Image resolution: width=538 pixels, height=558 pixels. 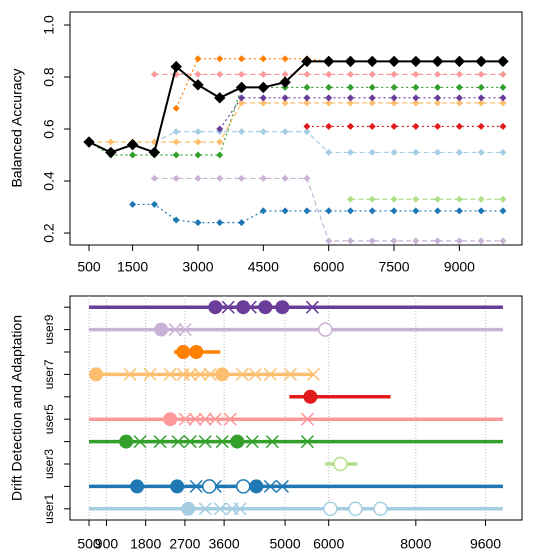 What do you see at coordinates (17, 408) in the screenshot?
I see `y-axis-label: Drift Detection and Adaptation` at bounding box center [17, 408].